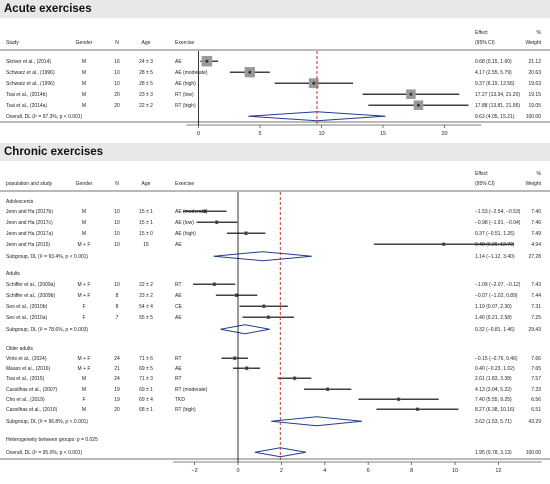  Describe the element at coordinates (146, 223) in the screenshot. I see `chronic-group-1-row-2-age: 15 ± 1` at that location.